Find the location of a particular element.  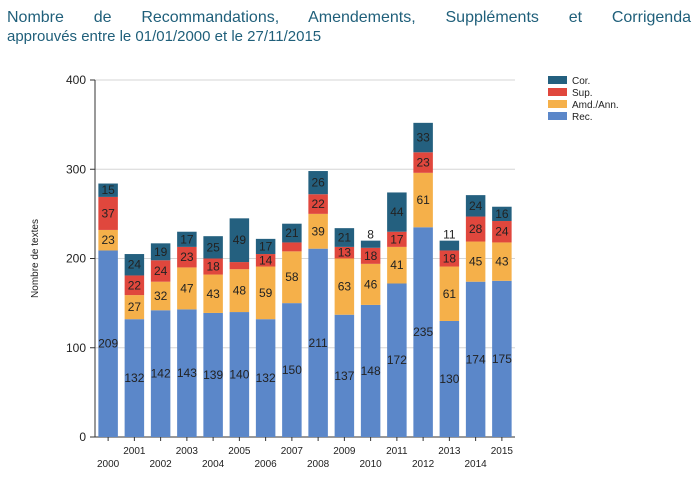

data-label: 139 is located at coordinates (213, 375).